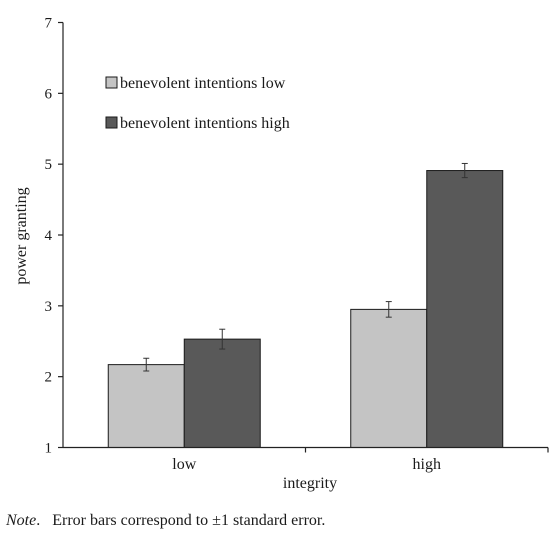 The height and width of the screenshot is (540, 554). Describe the element at coordinates (54, 236) in the screenshot. I see `y-axis: 1 2 3 4 5 6 7` at that location.